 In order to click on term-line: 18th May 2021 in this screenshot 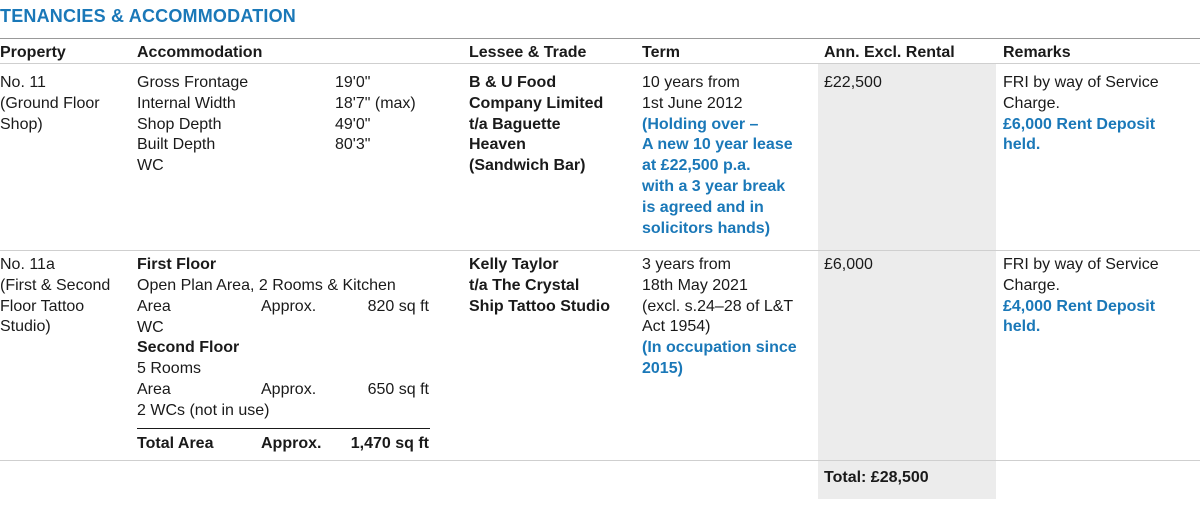, I will do `click(695, 285)`.